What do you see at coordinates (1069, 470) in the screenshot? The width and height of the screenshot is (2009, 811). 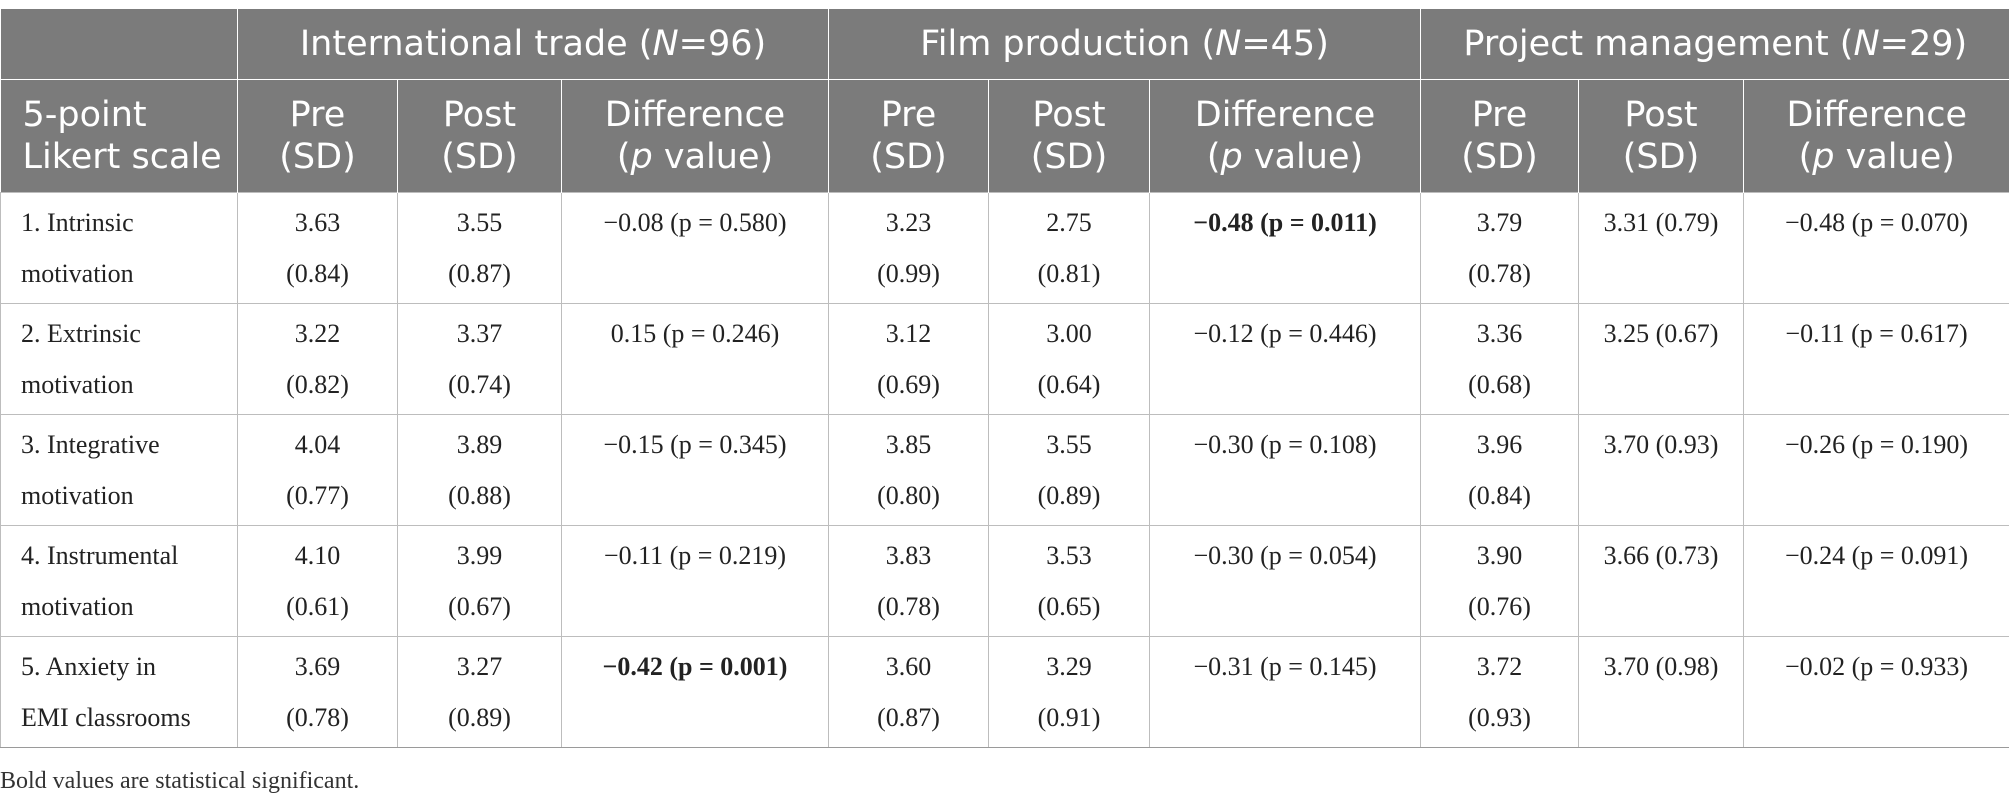 I see `fp-post-cell: 3.55 (0.89)` at bounding box center [1069, 470].